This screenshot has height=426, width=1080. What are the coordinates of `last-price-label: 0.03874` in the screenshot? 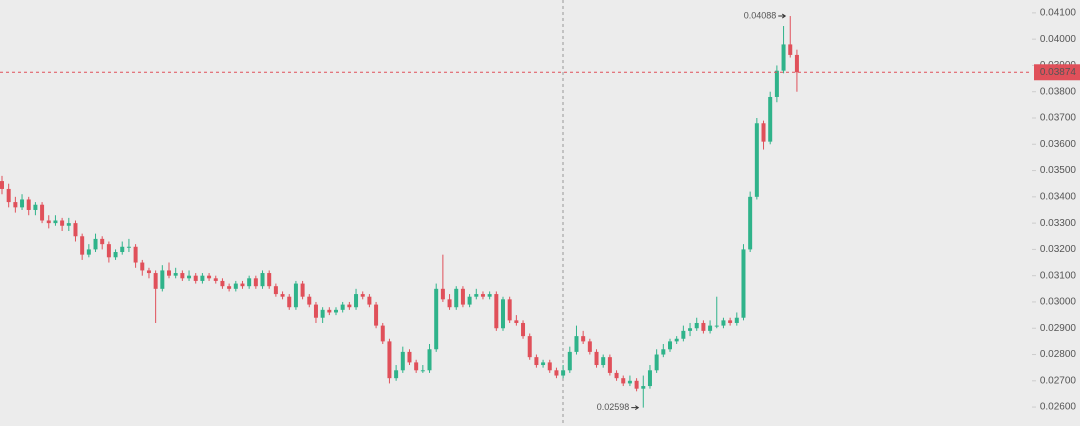 It's located at (1058, 72).